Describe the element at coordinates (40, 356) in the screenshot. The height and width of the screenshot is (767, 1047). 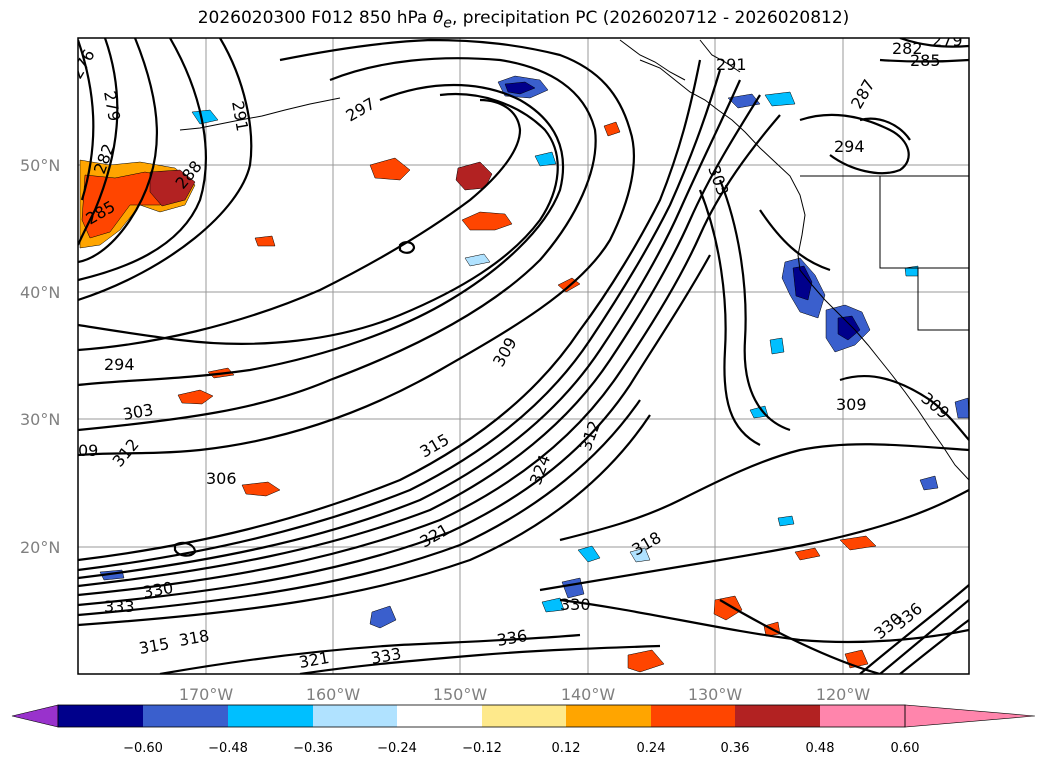
I see `lat-tick-labels: 50°N 40°N 30°N 20°N` at that location.